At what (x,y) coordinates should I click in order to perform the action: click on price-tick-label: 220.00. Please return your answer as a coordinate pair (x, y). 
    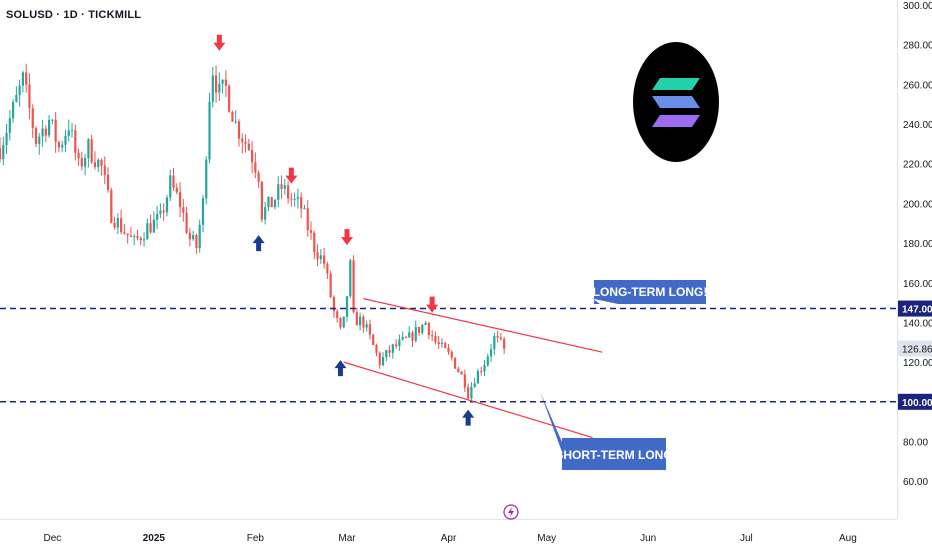
    Looking at the image, I should click on (917, 165).